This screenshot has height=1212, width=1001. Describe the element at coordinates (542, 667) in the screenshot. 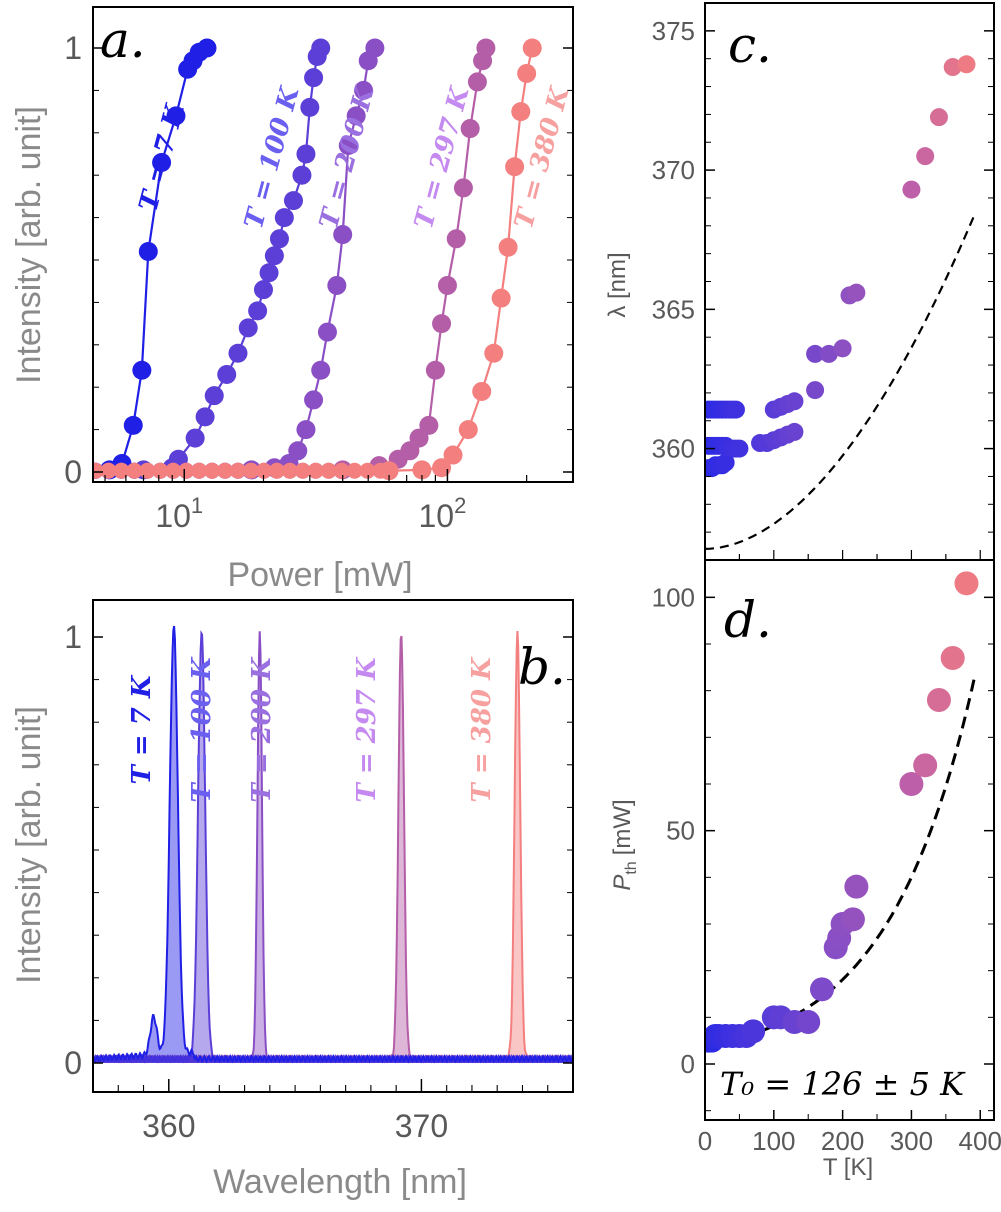

I see `panel-b-letter: b.` at that location.